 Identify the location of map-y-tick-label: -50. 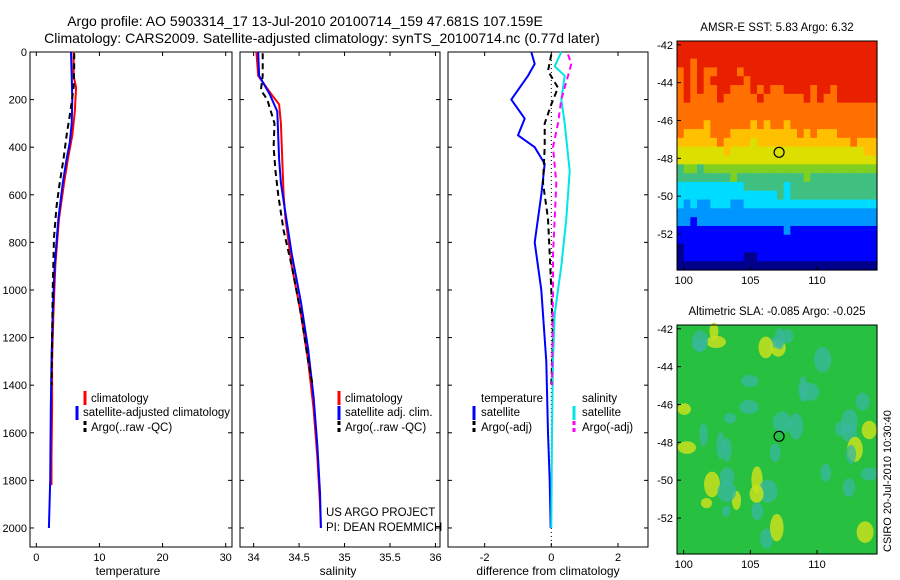
(665, 481).